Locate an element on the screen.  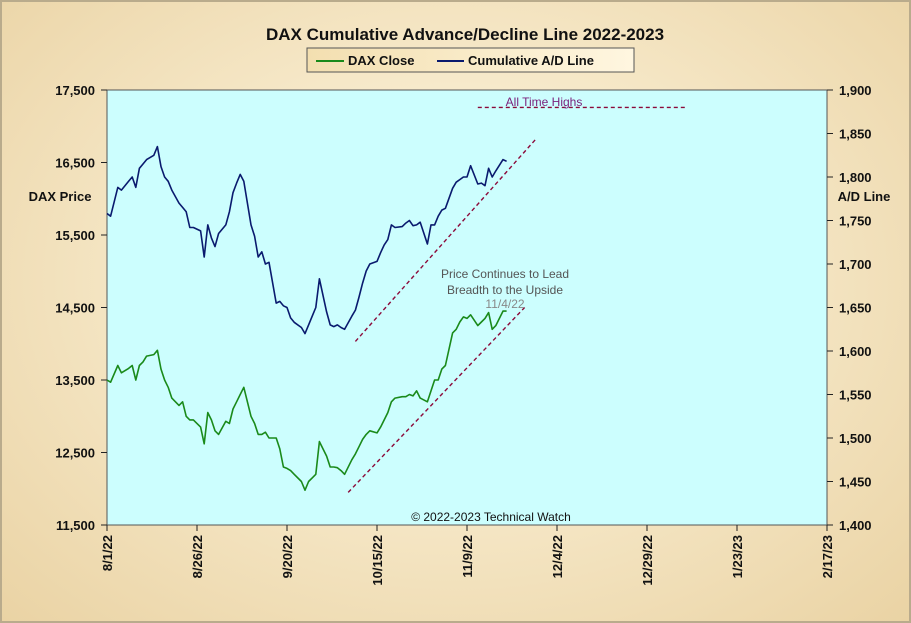
annotation-price-leads-2: Breadth to the Upside is located at coordinates (505, 290).